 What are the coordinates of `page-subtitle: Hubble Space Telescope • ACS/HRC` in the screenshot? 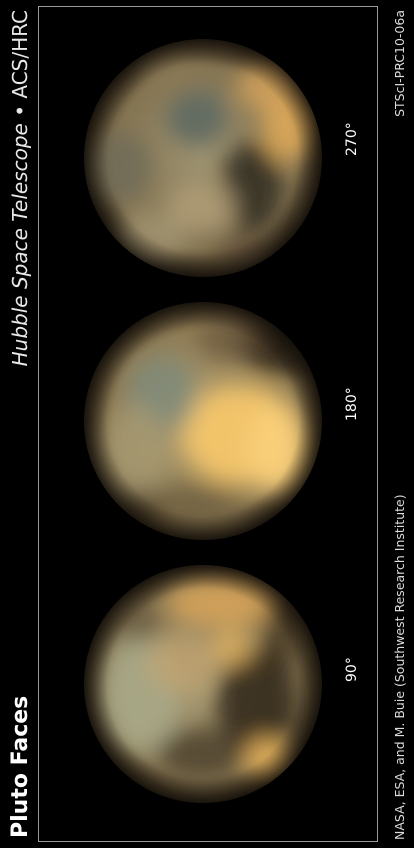 It's located at (20, 188).